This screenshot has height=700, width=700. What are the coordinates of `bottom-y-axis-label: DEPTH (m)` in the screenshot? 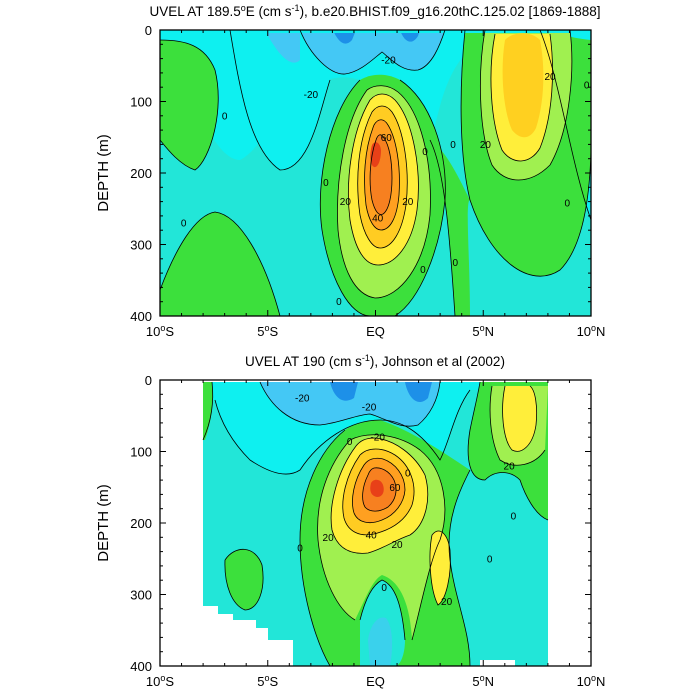 It's located at (103, 523).